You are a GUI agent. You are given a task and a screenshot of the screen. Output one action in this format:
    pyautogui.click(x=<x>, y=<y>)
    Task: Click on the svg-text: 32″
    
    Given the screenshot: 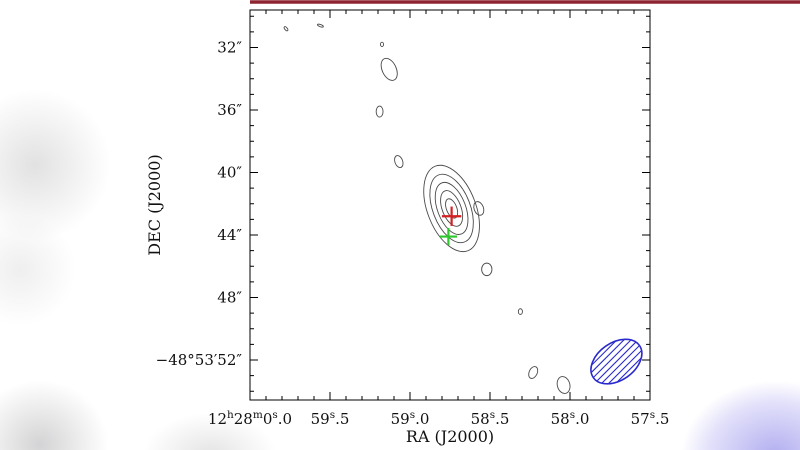 What is the action you would take?
    pyautogui.click(x=229, y=48)
    